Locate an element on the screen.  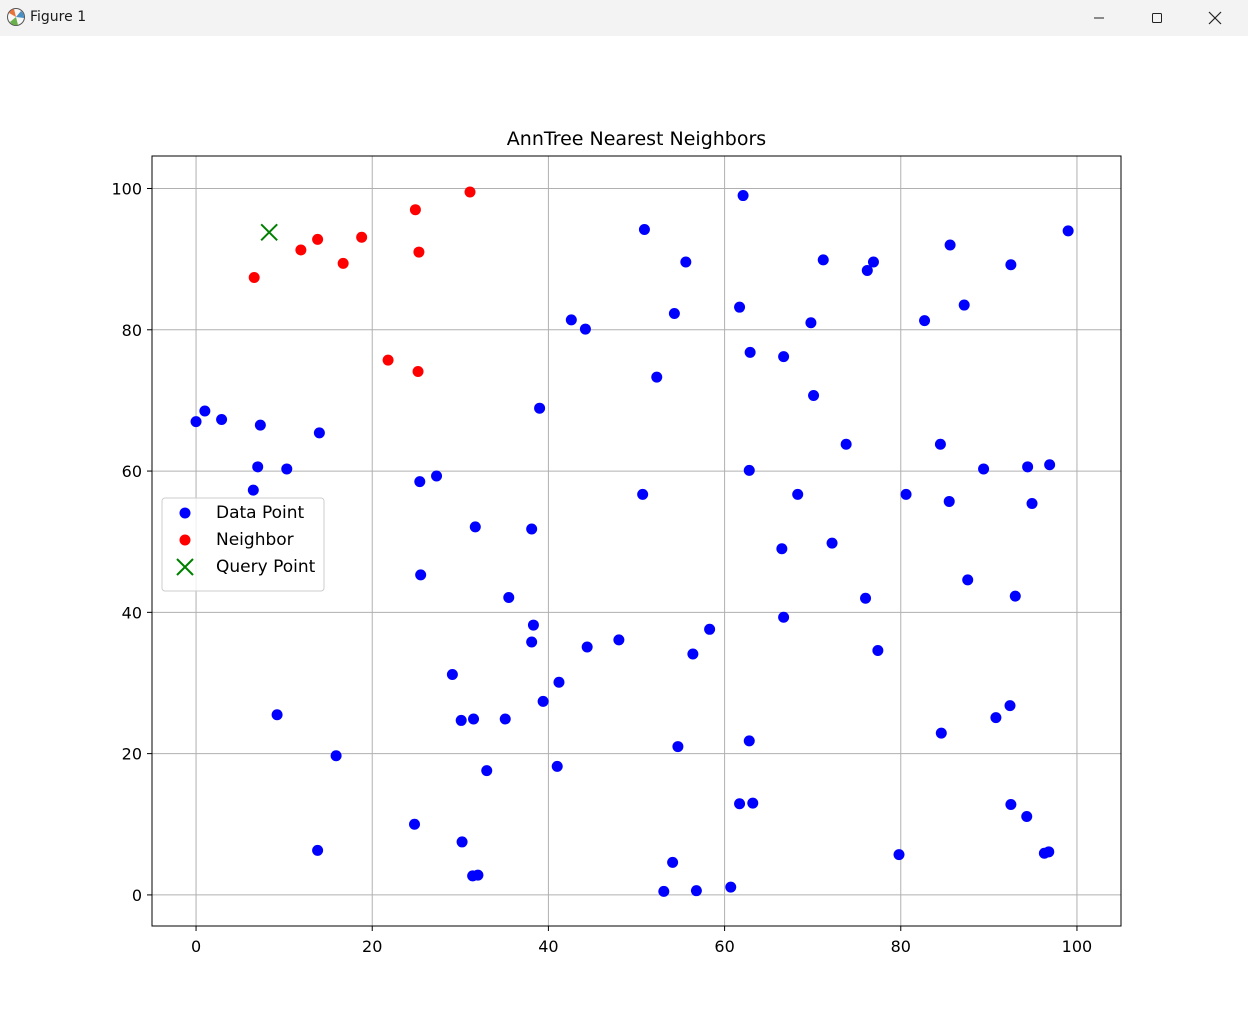
minimize-icon is located at coordinates (1099, 18).